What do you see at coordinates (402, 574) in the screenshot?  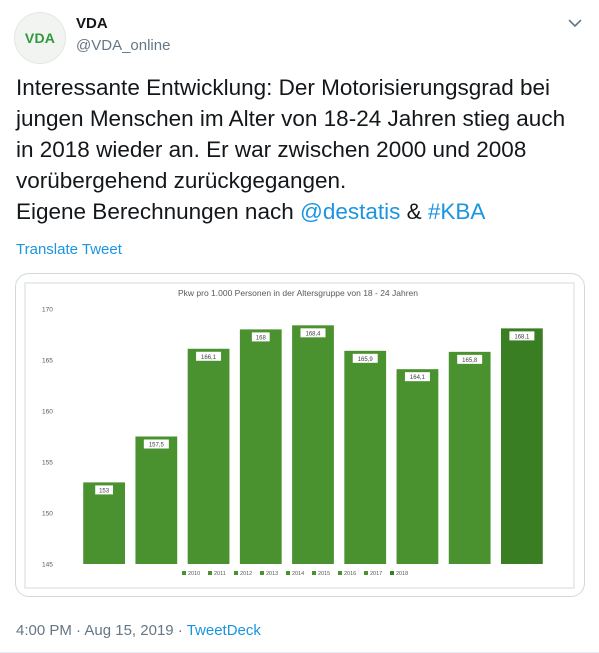 I see `legend-entry: 2018` at bounding box center [402, 574].